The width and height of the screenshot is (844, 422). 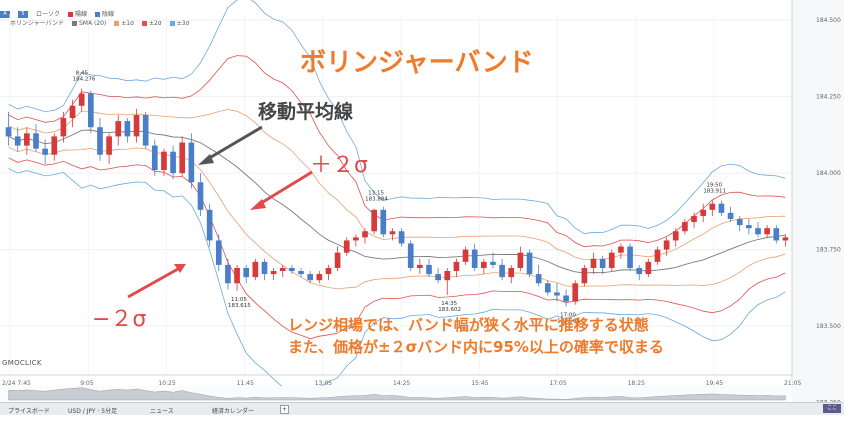 What do you see at coordinates (714, 185) in the screenshot?
I see `price-label-time: 19:50` at bounding box center [714, 185].